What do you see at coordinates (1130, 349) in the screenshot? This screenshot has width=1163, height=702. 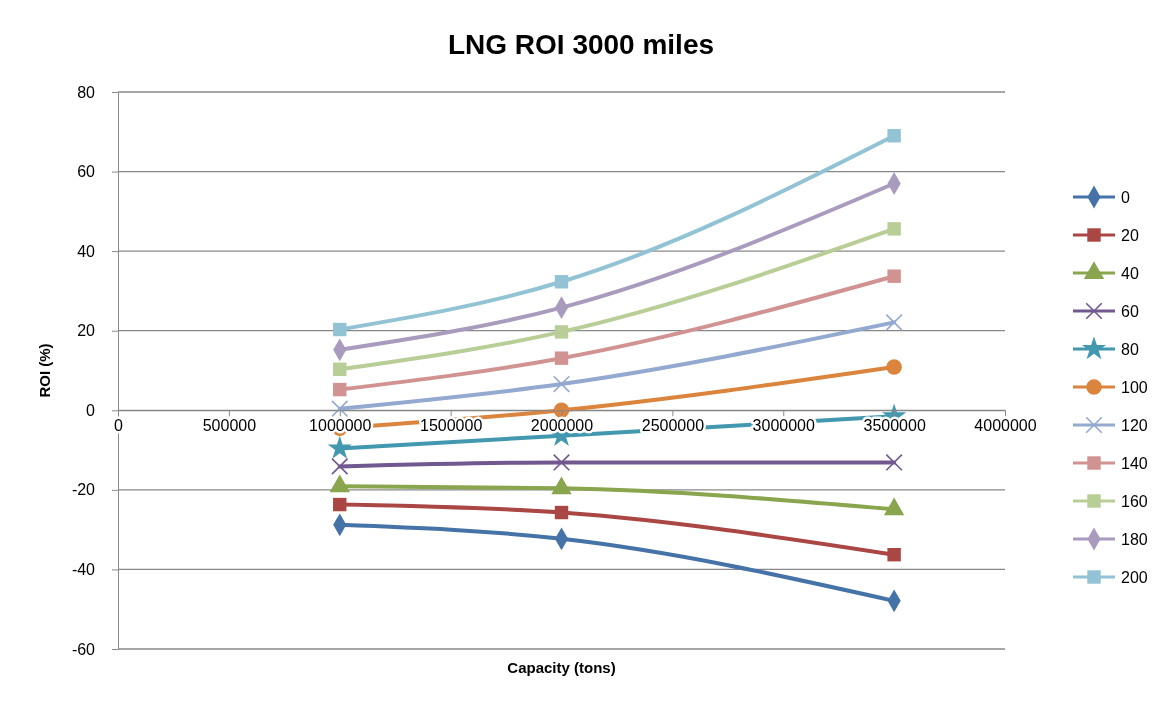 I see `legend-label: 80` at bounding box center [1130, 349].